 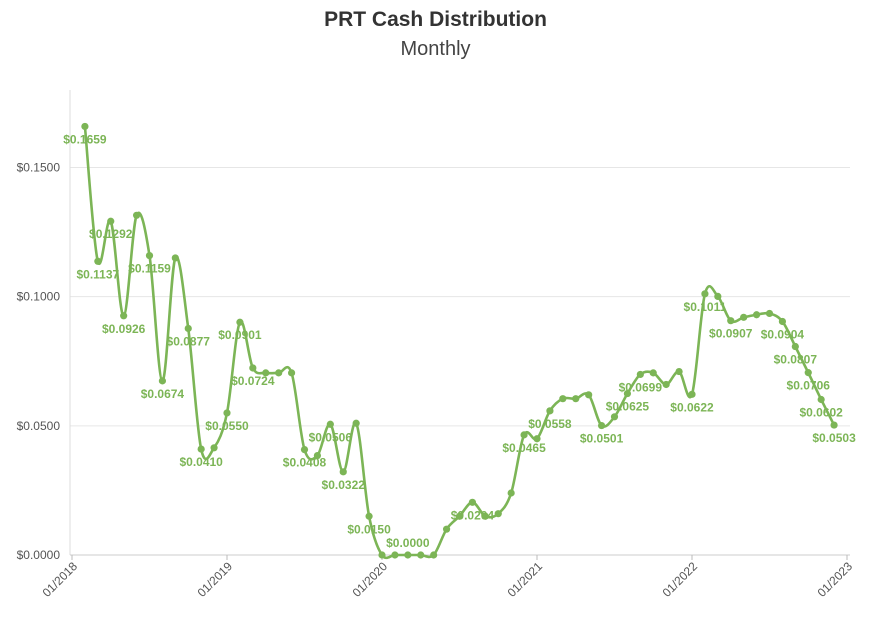 What do you see at coordinates (39, 555) in the screenshot?
I see `y-tick-label: $0.0000` at bounding box center [39, 555].